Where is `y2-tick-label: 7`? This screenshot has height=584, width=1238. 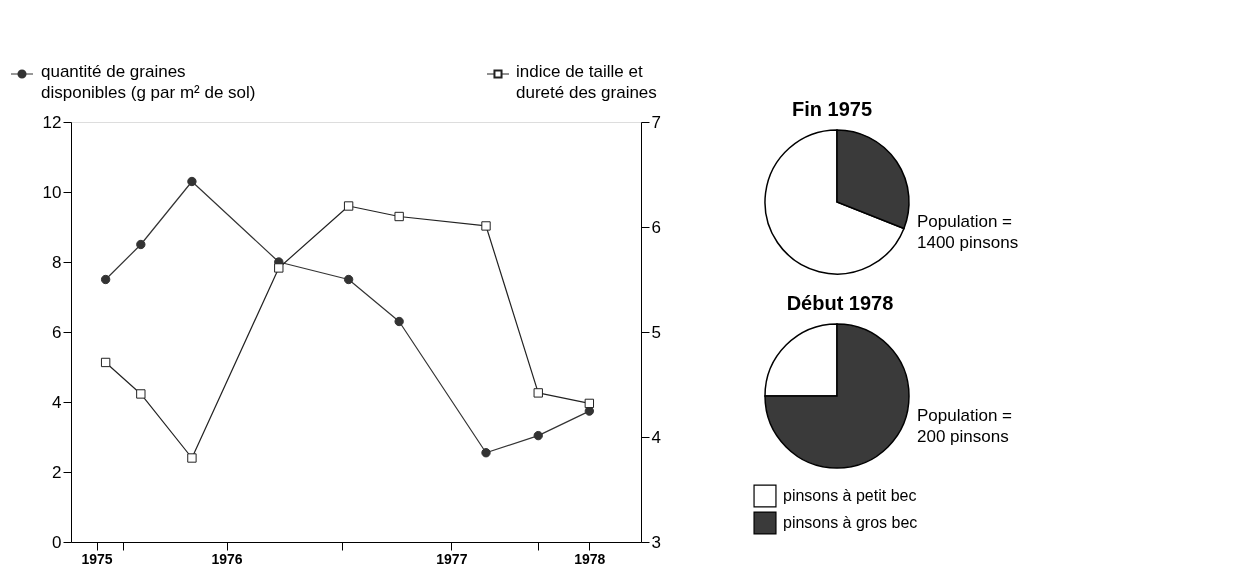
y2-tick-label: 7 is located at coordinates (656, 122).